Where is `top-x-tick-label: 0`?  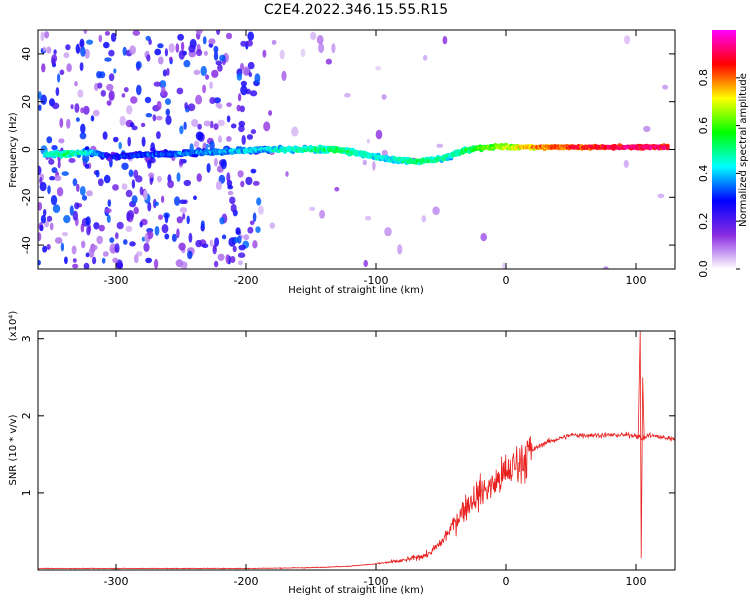 top-x-tick-label: 0 is located at coordinates (506, 280).